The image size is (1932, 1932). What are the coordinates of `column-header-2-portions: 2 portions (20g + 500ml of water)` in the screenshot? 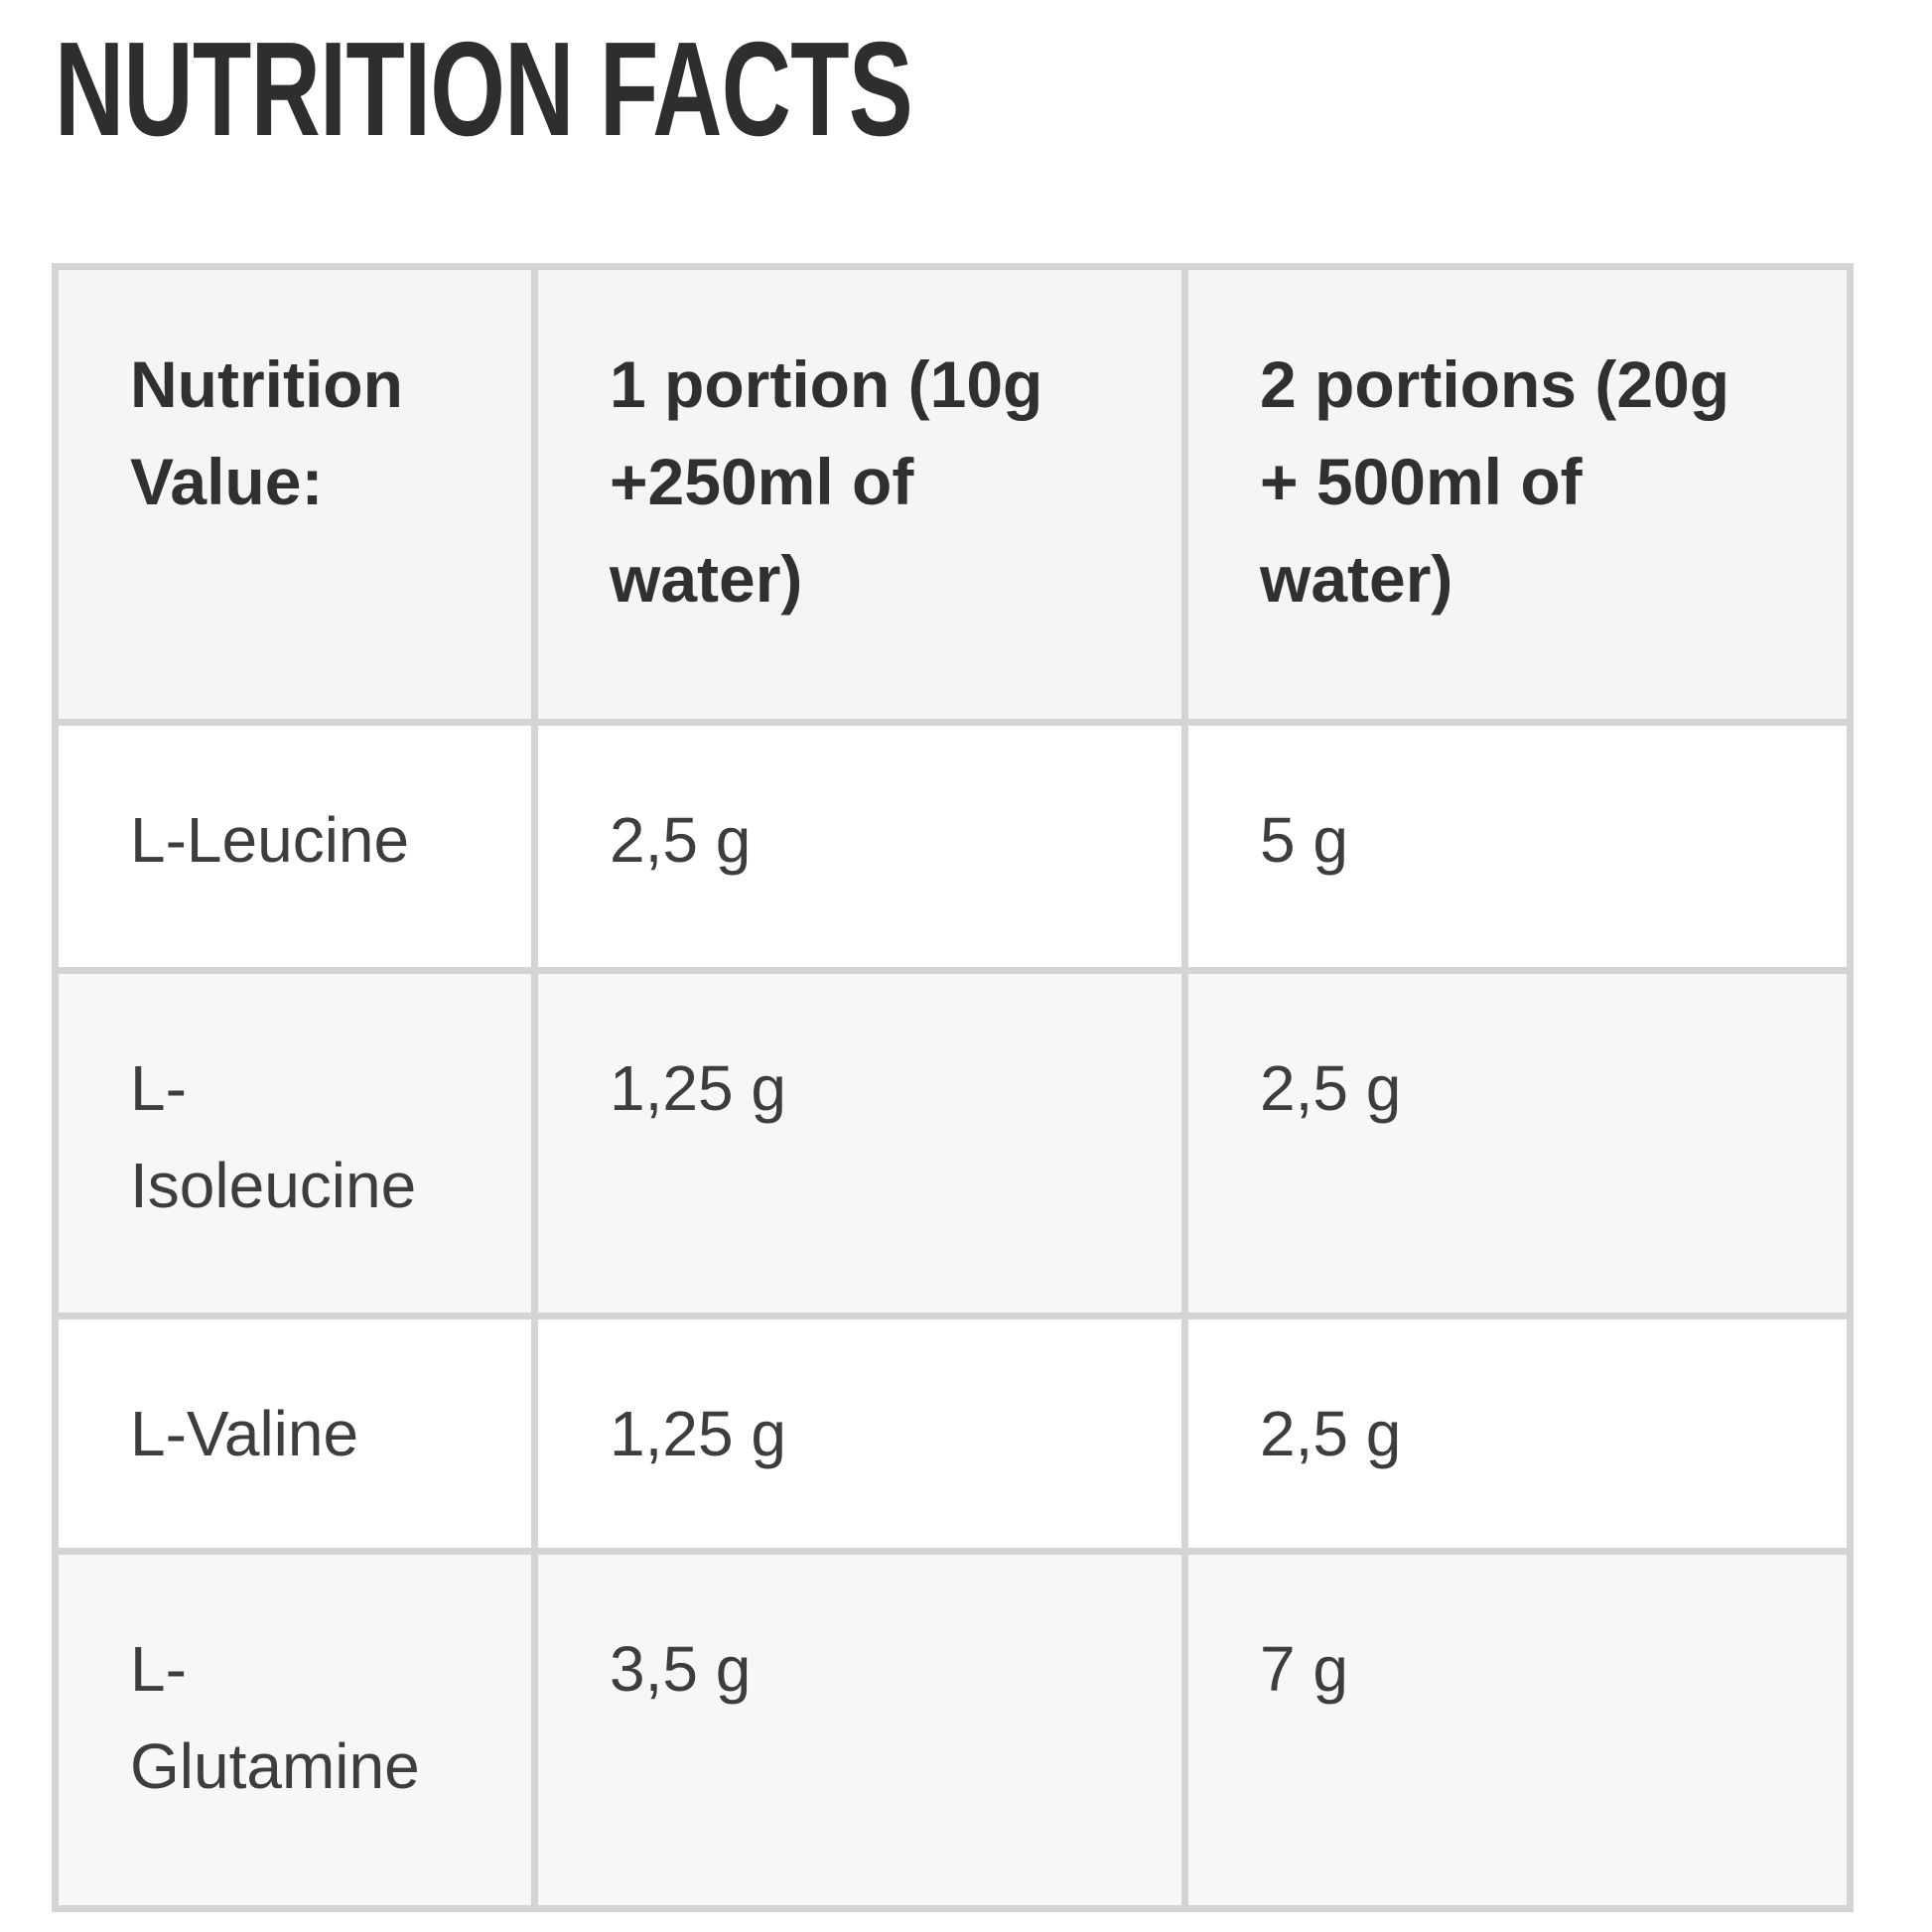 It's located at (1517, 495).